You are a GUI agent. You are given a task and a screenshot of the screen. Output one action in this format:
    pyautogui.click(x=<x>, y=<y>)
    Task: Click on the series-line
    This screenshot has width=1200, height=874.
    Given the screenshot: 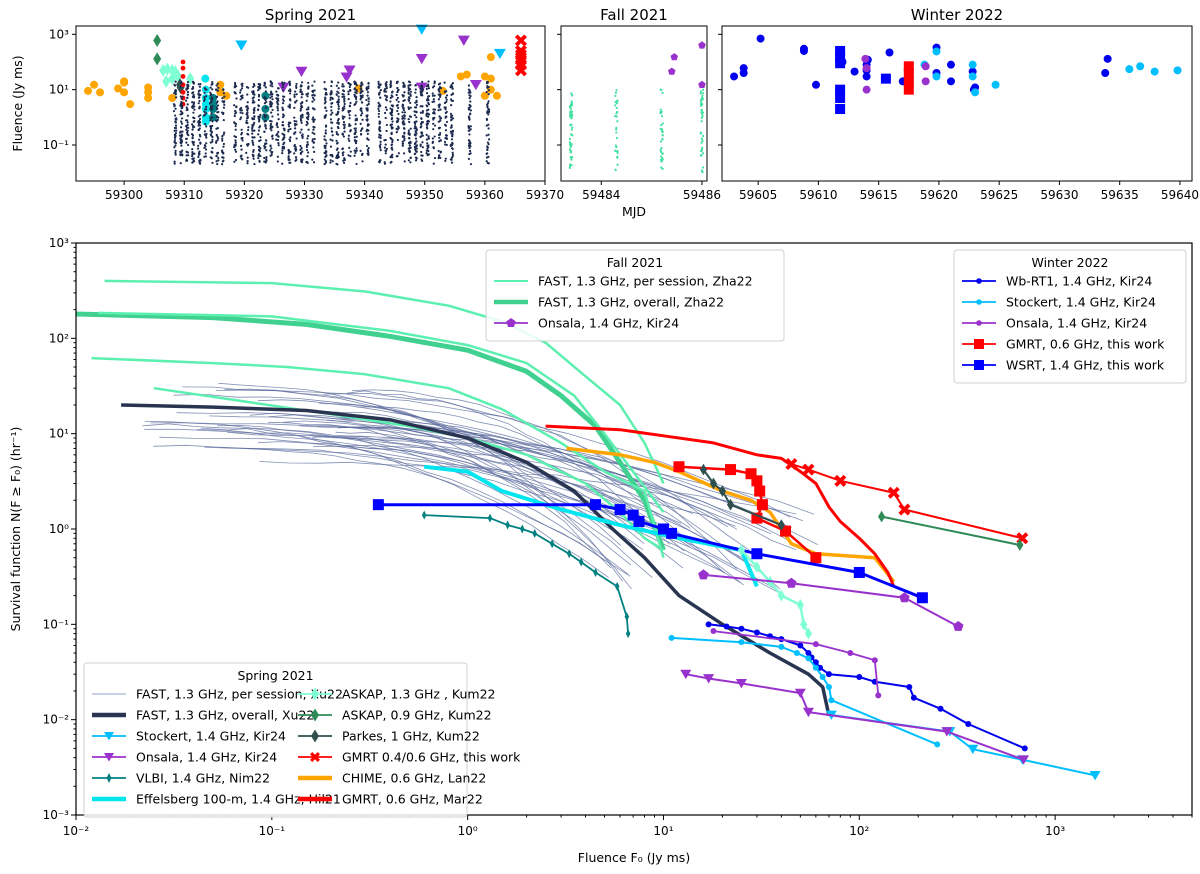 What is the action you would take?
    pyautogui.click(x=720, y=505)
    